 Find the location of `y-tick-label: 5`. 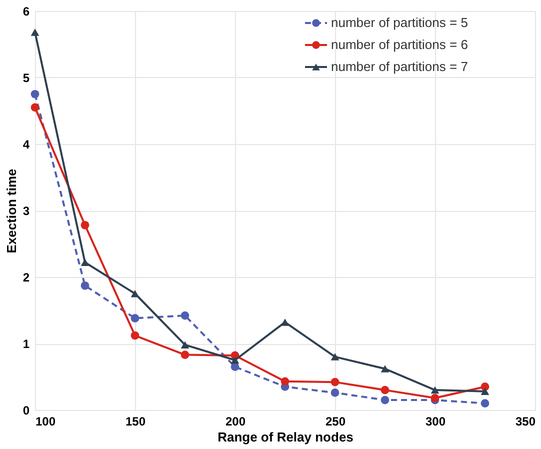

y-tick-label: 5 is located at coordinates (26, 78).